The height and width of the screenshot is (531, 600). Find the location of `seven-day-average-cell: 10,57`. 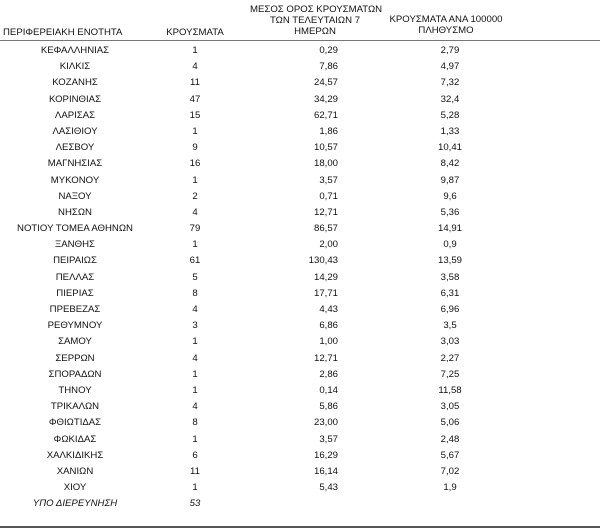

seven-day-average-cell: 10,57 is located at coordinates (325, 148).